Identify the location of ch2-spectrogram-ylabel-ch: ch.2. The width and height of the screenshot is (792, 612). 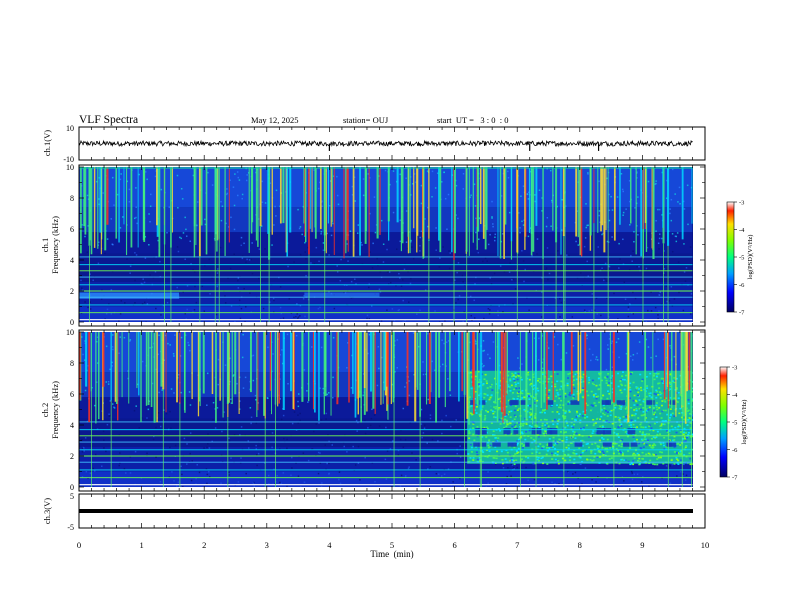
(45, 410).